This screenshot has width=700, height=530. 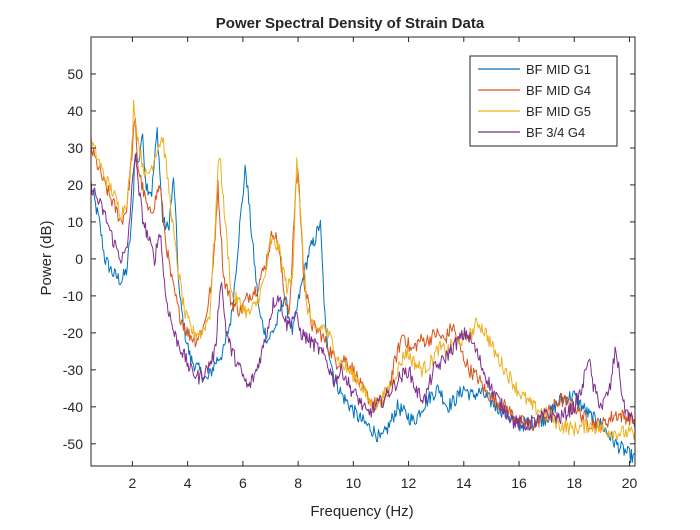 What do you see at coordinates (409, 483) in the screenshot?
I see `x-tick-label: 12` at bounding box center [409, 483].